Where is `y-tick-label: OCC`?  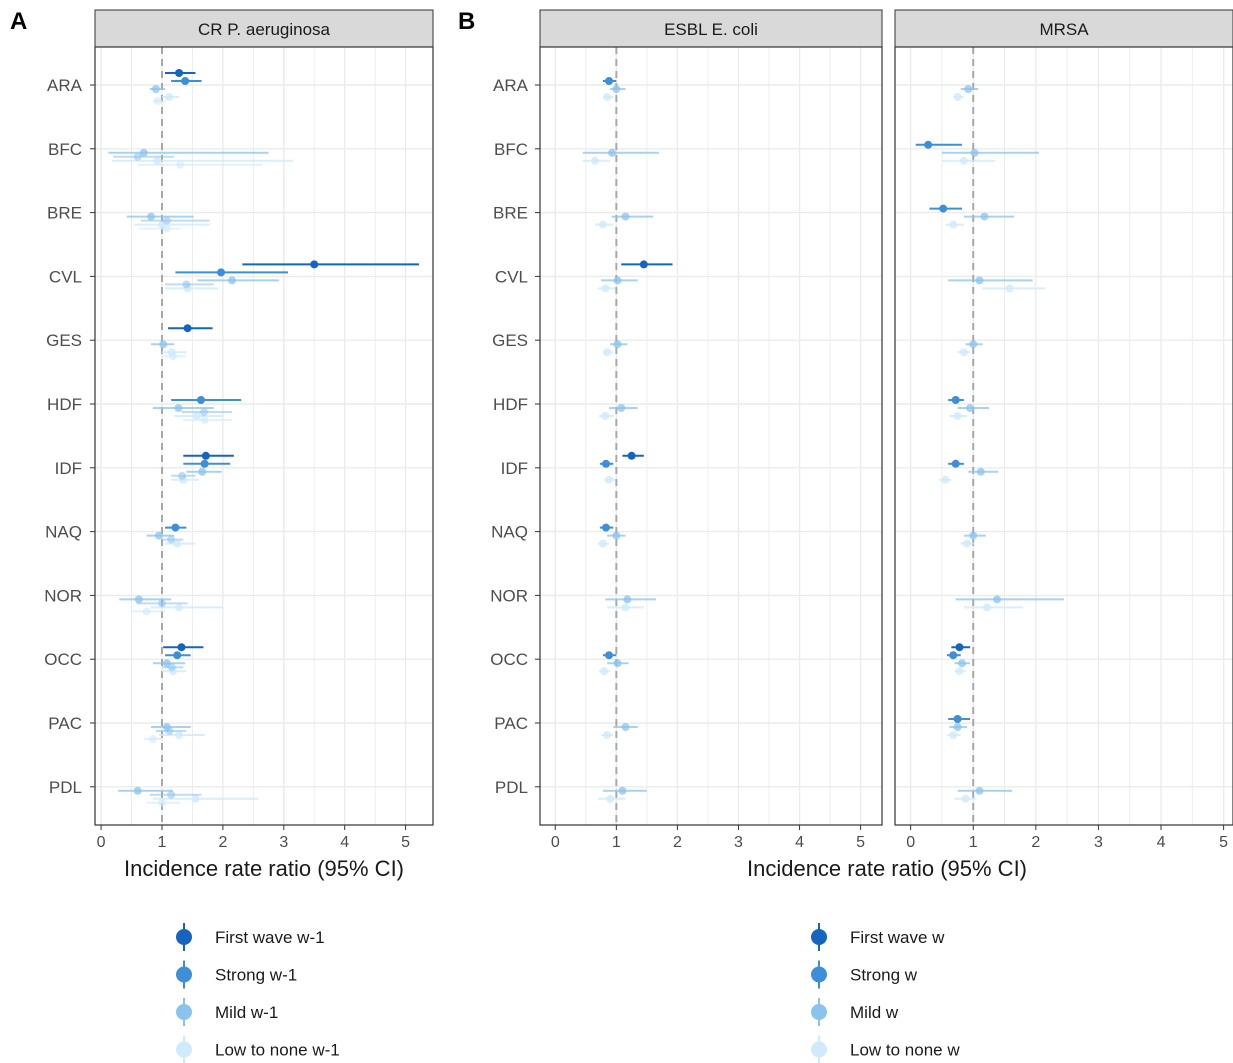 y-tick-label: OCC is located at coordinates (63, 659).